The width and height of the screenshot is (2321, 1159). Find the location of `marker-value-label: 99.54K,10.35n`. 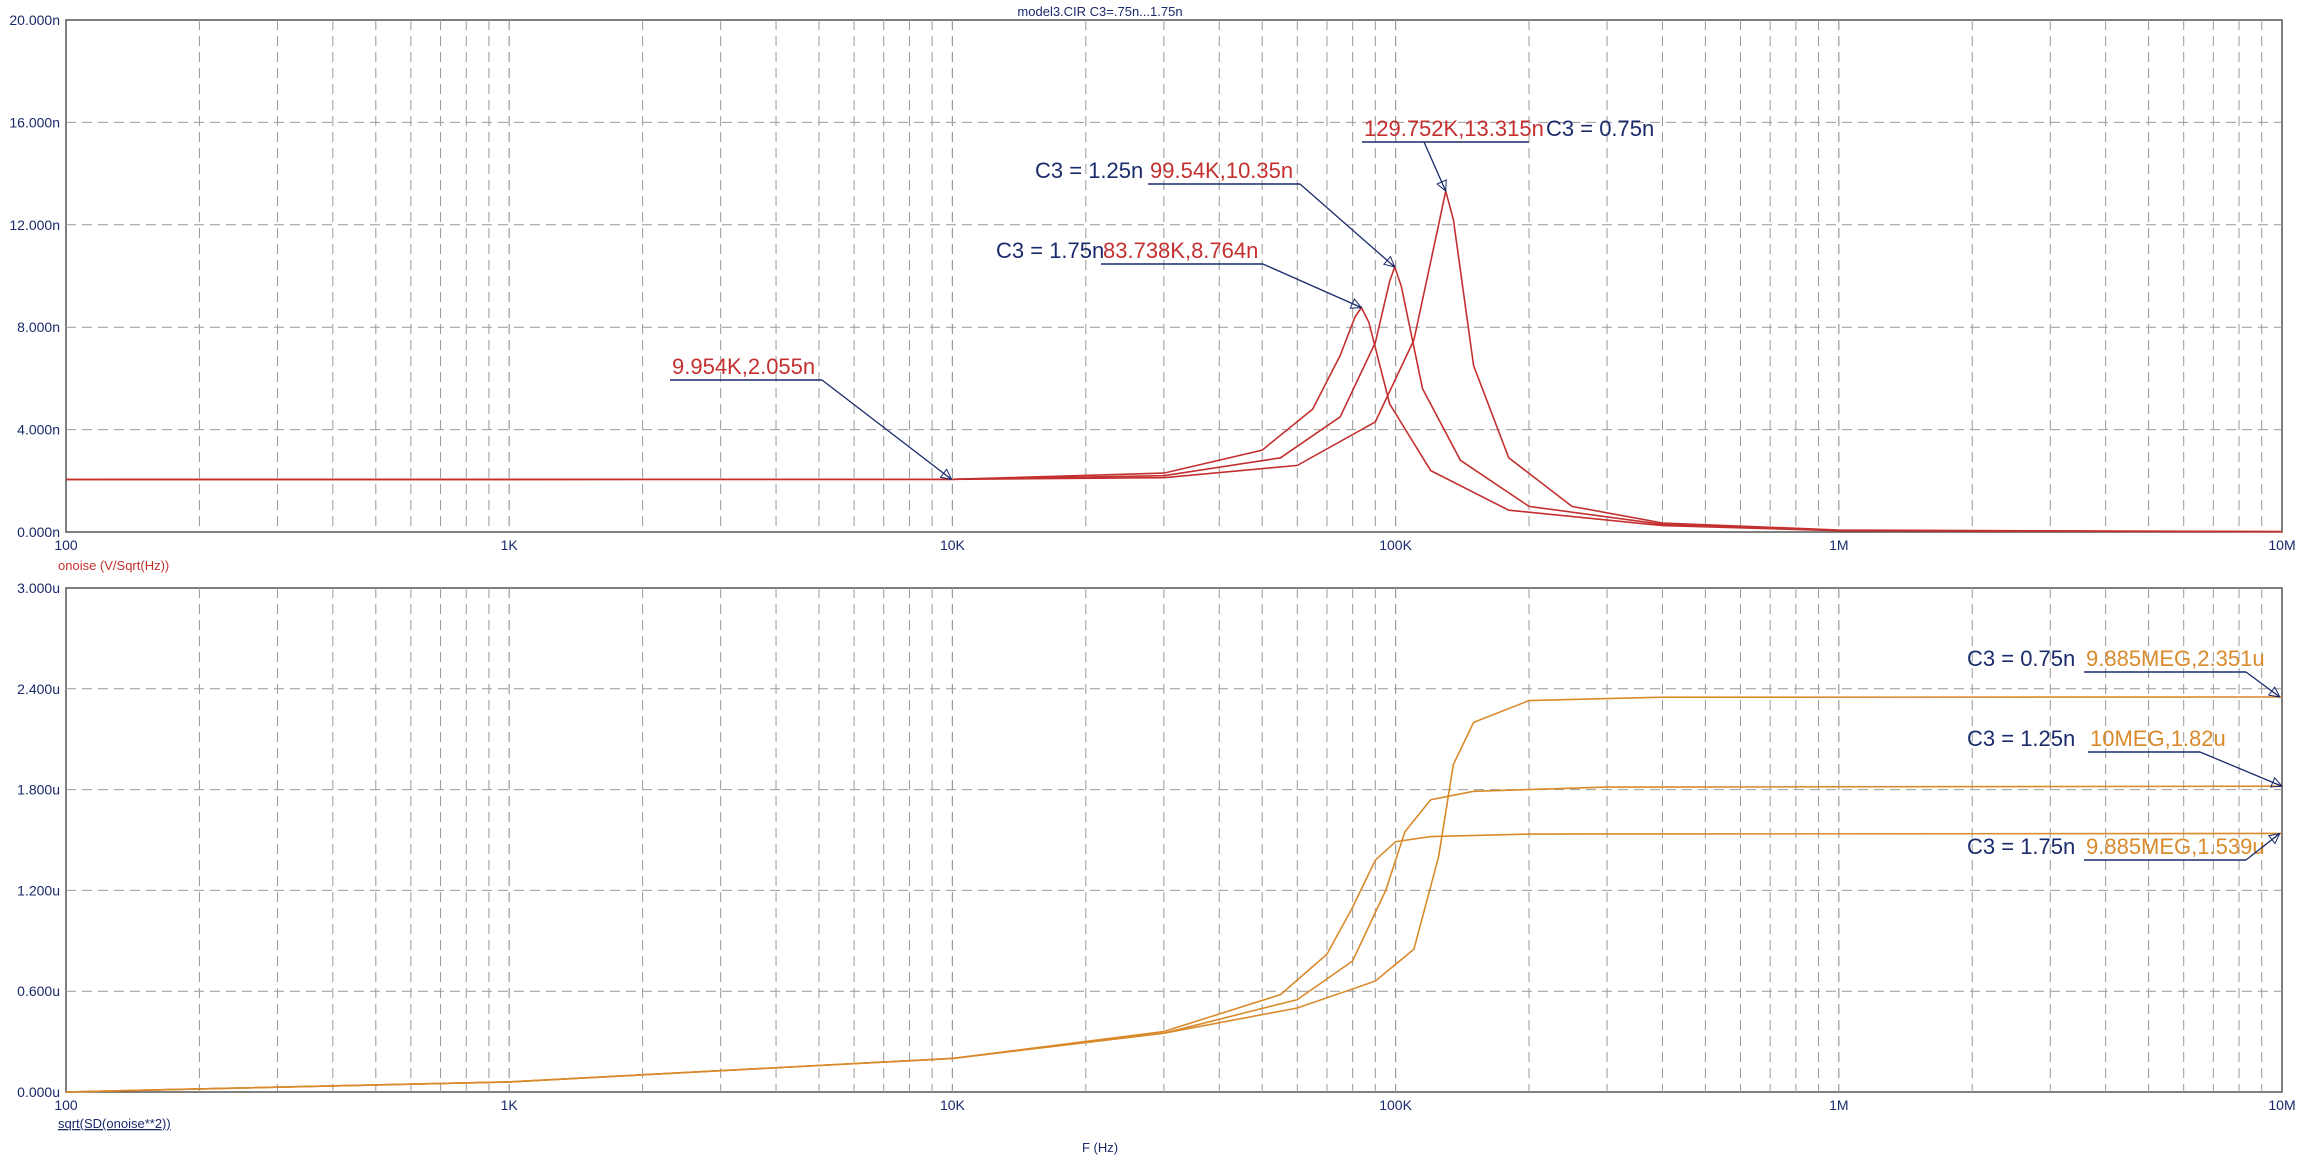

marker-value-label: 99.54K,10.35n is located at coordinates (1221, 170).